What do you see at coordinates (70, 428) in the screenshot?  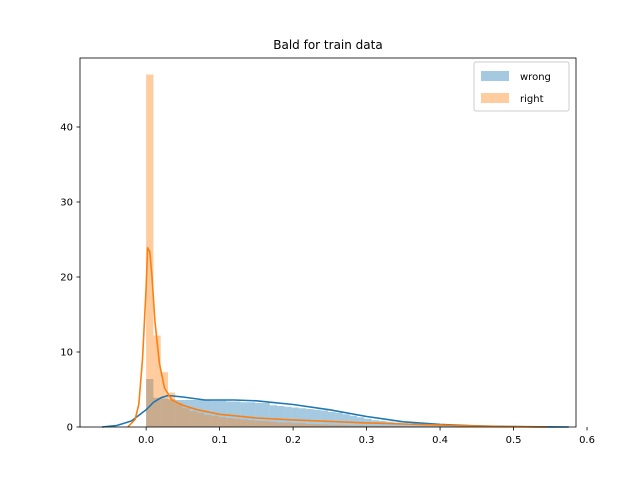 I see `y-tick-label: 0` at bounding box center [70, 428].